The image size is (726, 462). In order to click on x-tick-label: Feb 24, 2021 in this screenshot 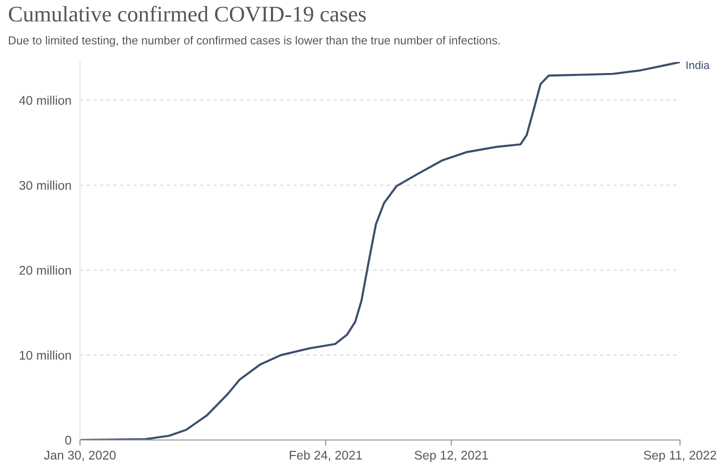, I will do `click(326, 456)`.